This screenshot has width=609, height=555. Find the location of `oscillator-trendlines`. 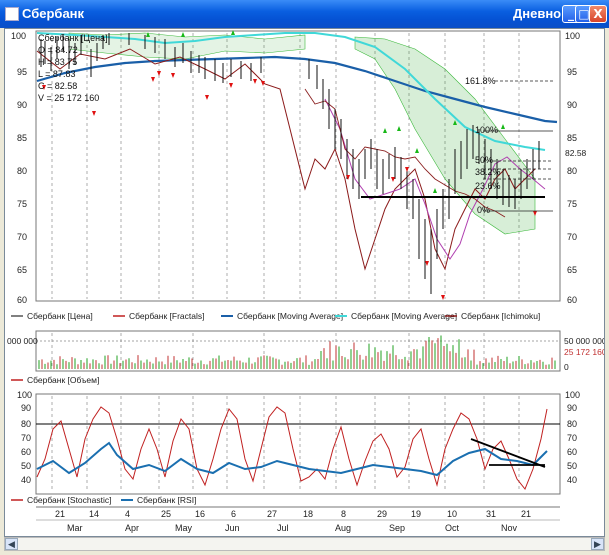

oscillator-trendlines is located at coordinates (508, 453).